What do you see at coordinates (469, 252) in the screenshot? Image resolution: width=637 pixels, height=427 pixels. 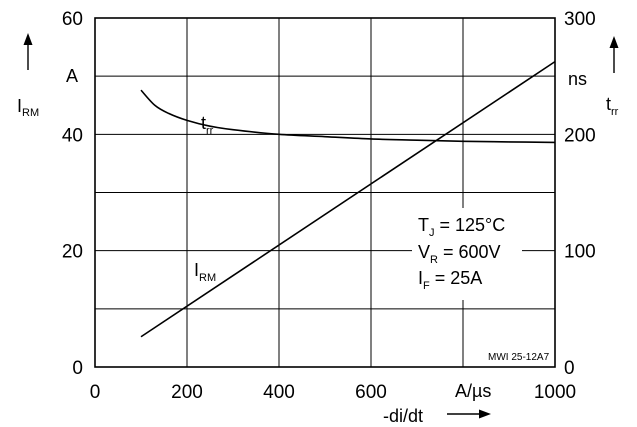 I see `condition-vr-value: = 600V` at bounding box center [469, 252].